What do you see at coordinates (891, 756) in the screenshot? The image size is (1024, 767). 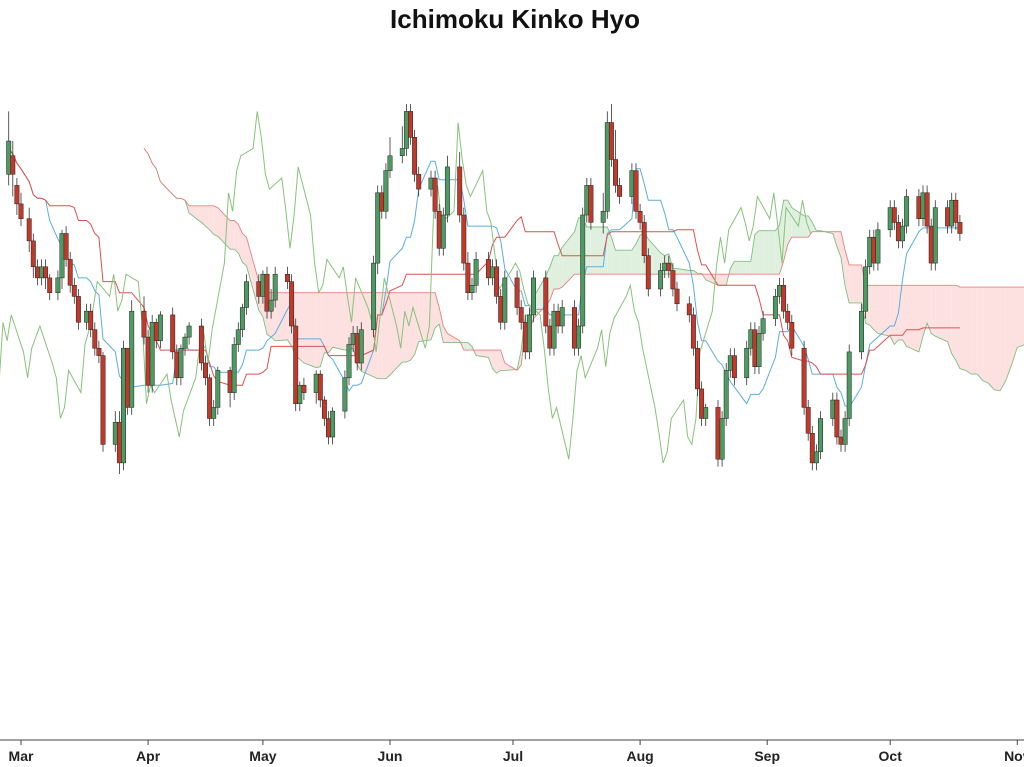 I see `x-tick-label: Oct` at bounding box center [891, 756].